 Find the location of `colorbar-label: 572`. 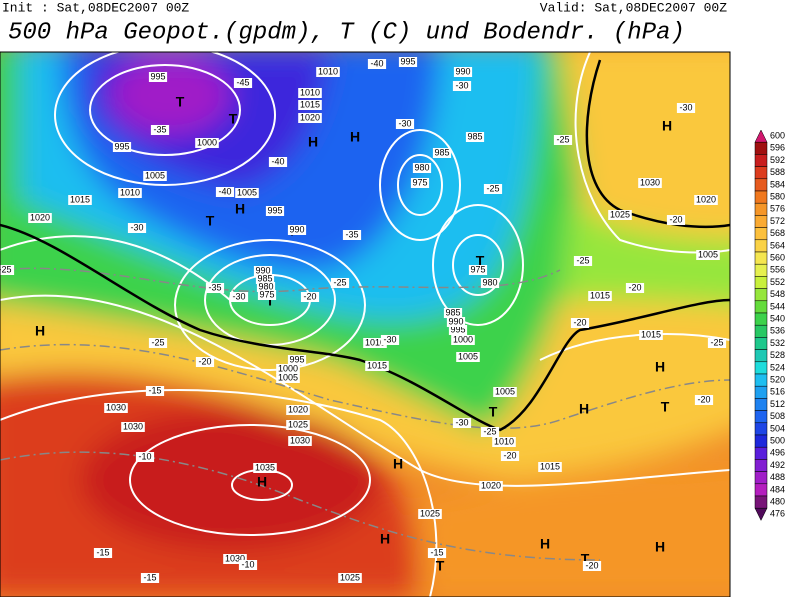

colorbar-label: 572 is located at coordinates (777, 221).